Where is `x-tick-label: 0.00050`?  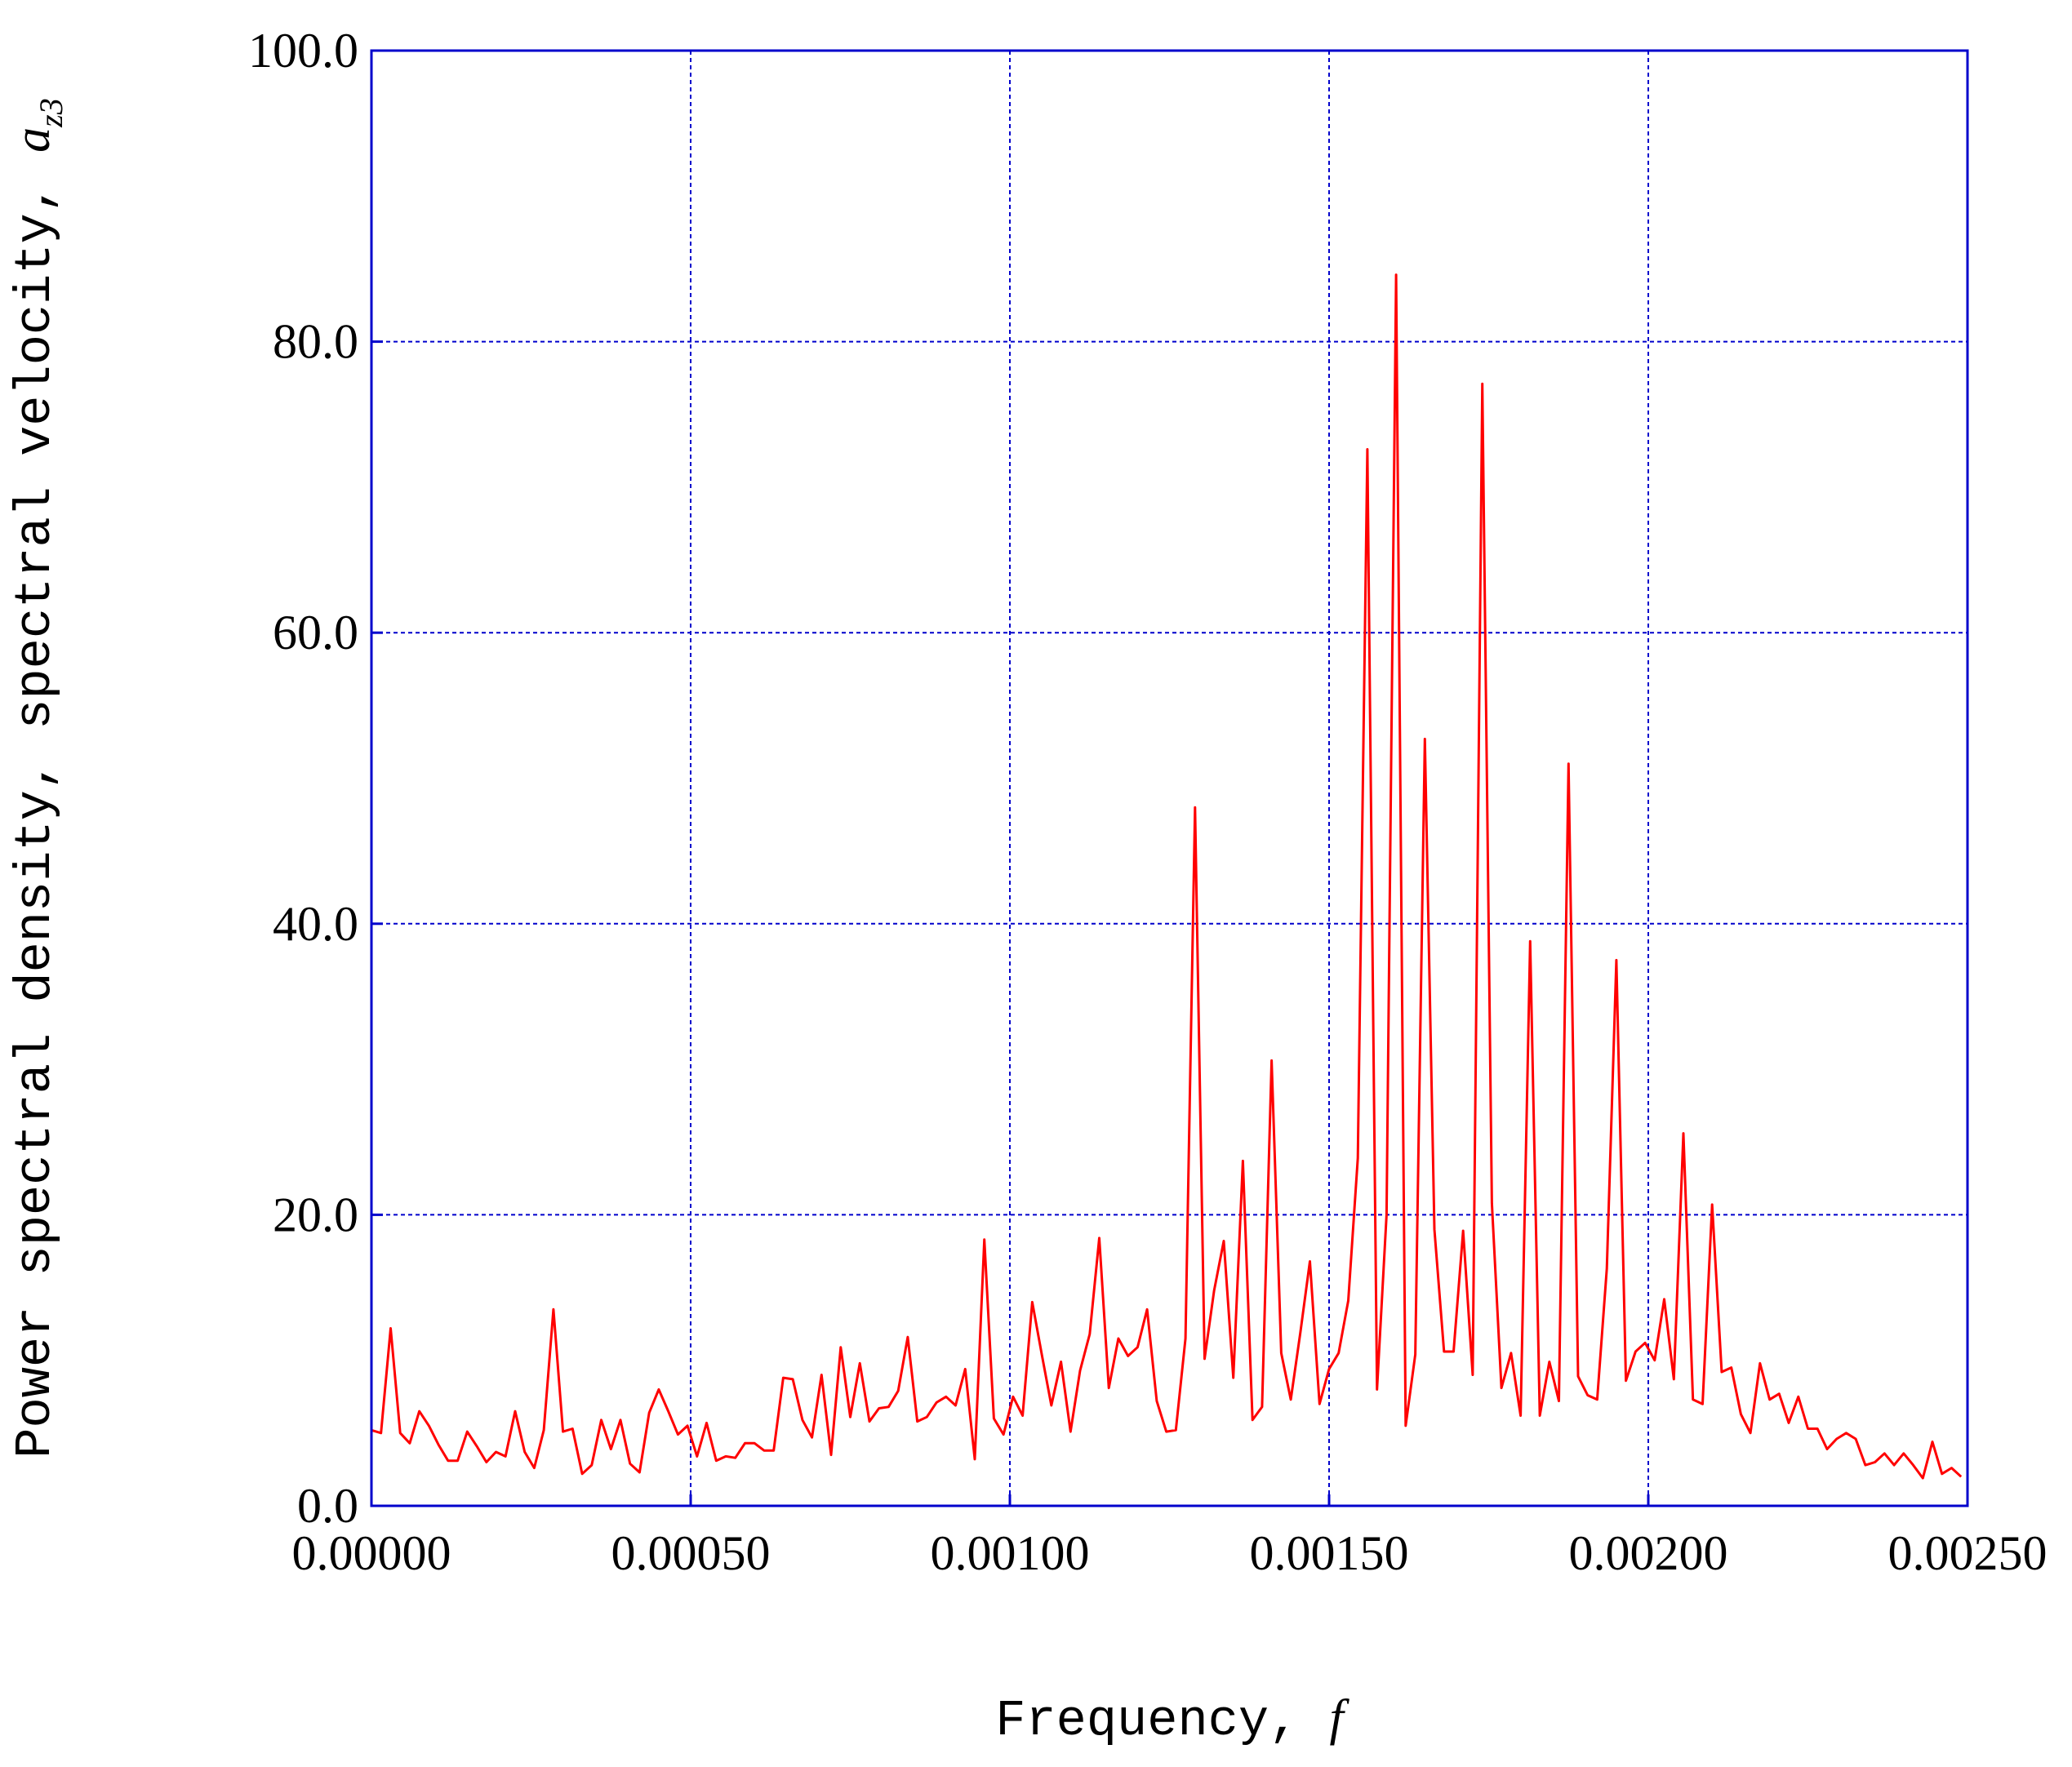 x-tick-label: 0.00050 is located at coordinates (691, 1553).